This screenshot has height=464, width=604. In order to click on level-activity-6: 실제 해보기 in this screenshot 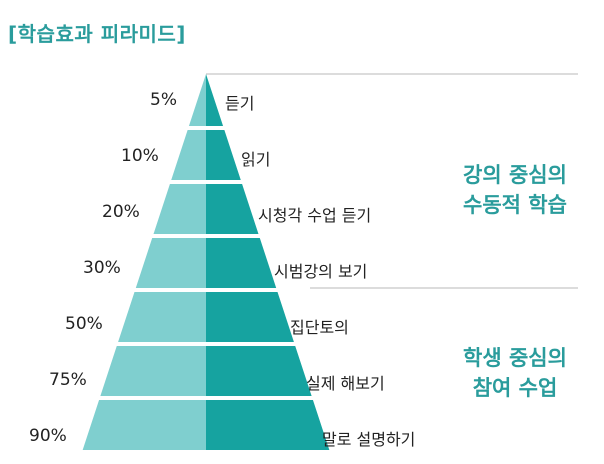, I will do `click(345, 383)`.